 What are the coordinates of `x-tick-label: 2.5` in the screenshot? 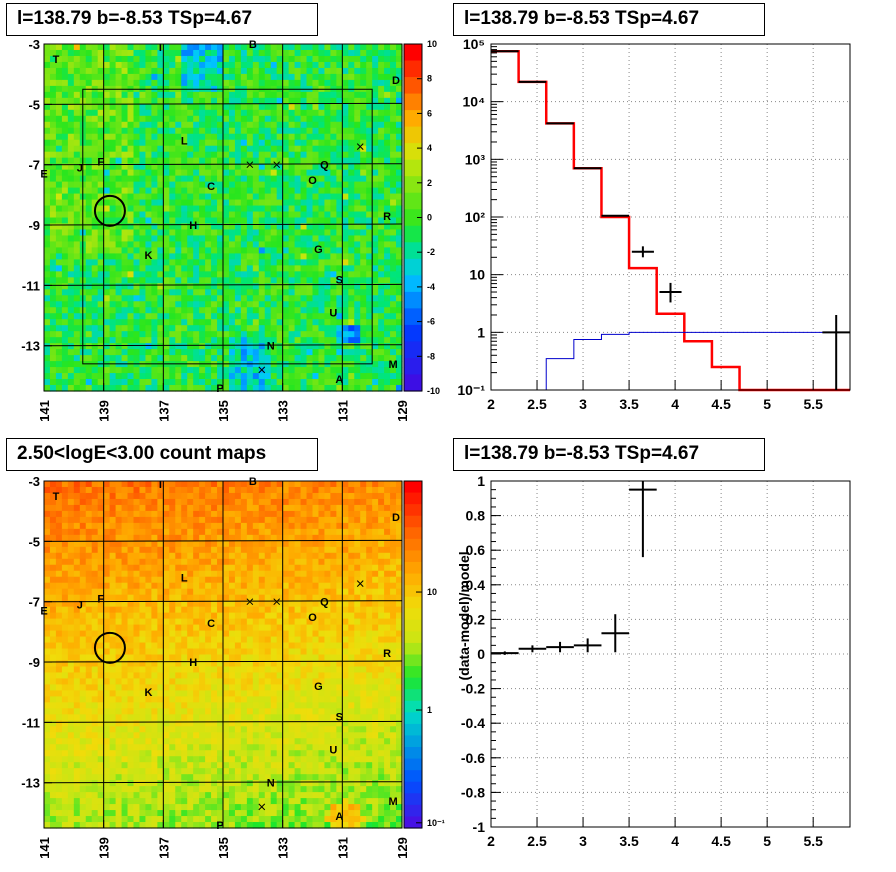 It's located at (537, 841).